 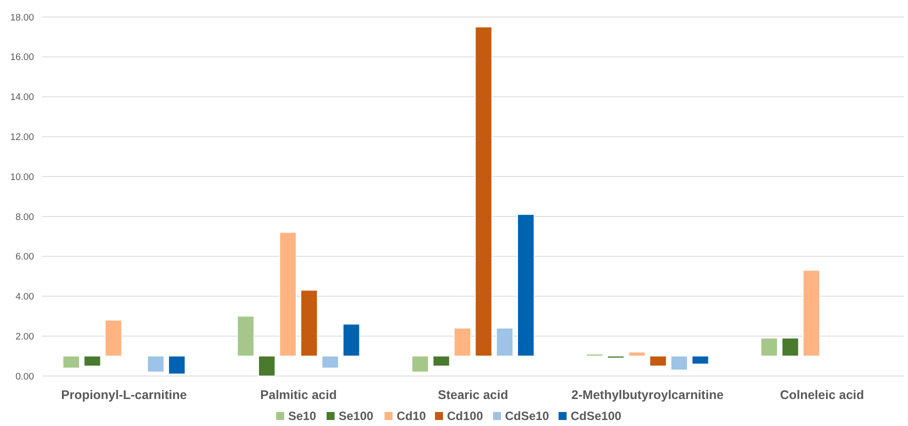 What do you see at coordinates (356, 416) in the screenshot?
I see `legend-label: Se100` at bounding box center [356, 416].